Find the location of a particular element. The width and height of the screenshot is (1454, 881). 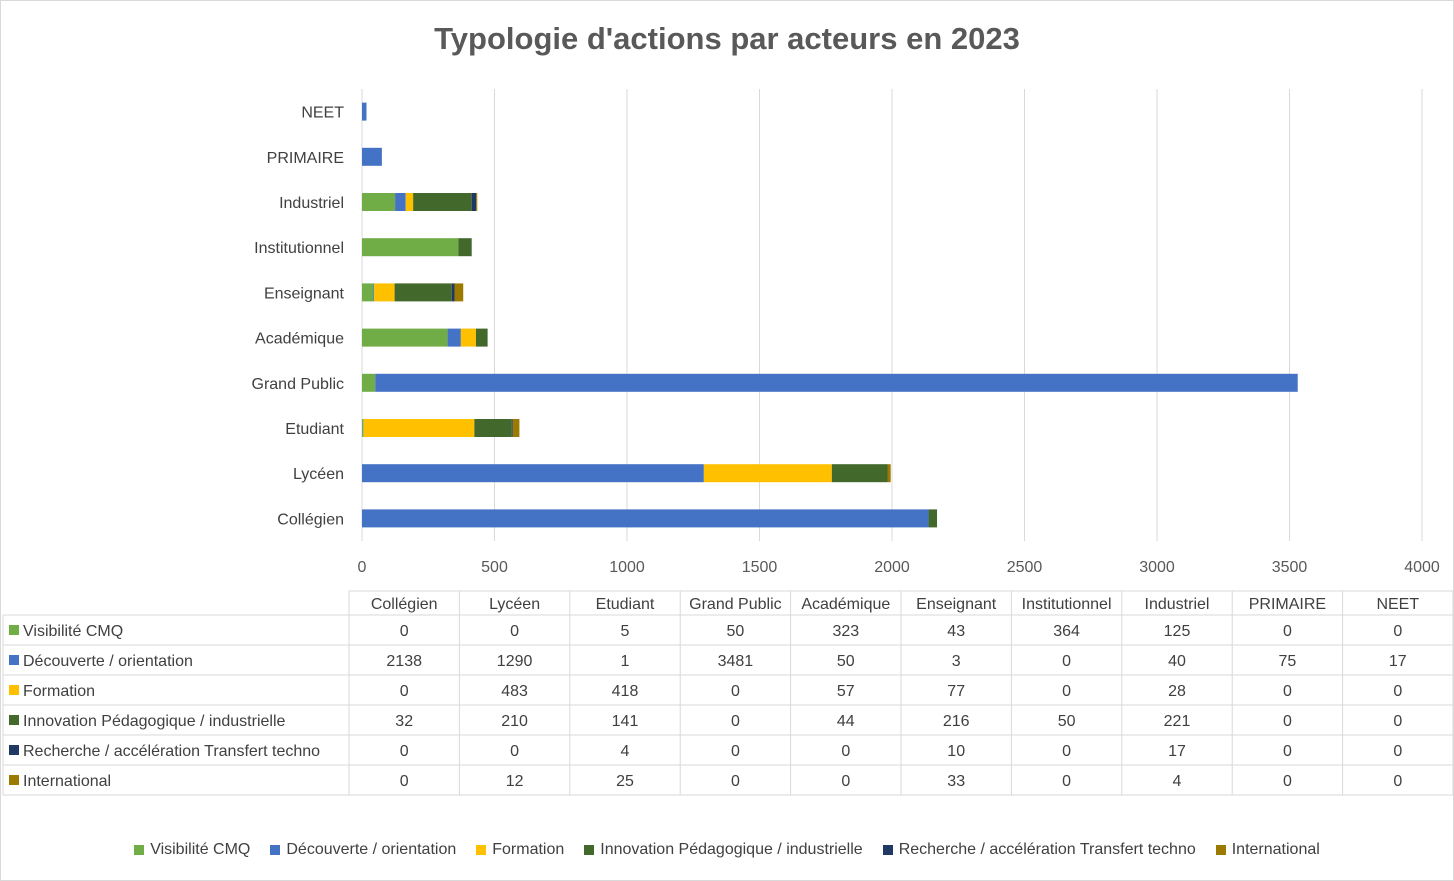

legend-item: Visibilité CMQ is located at coordinates (192, 850).